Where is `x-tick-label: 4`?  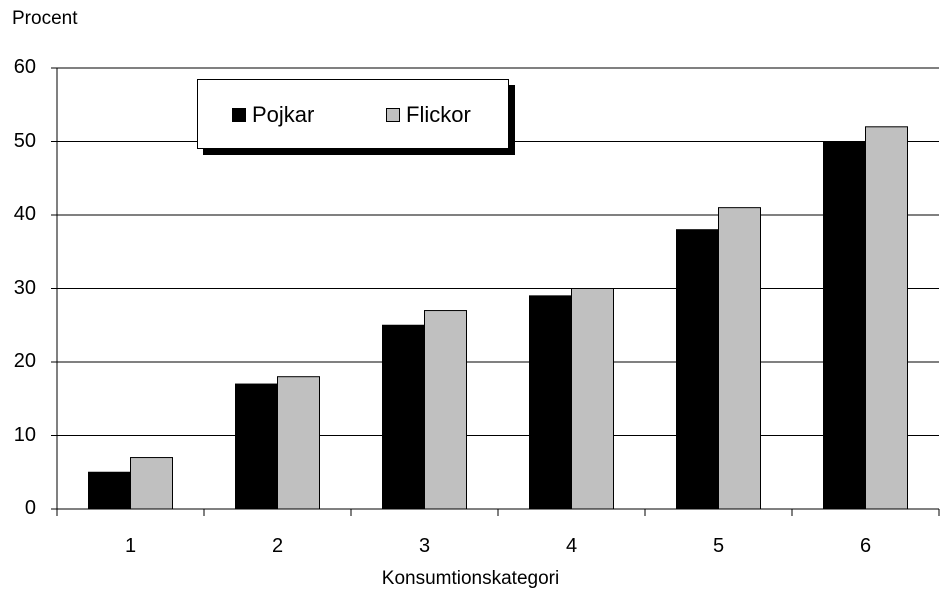
x-tick-label: 4 is located at coordinates (571, 546).